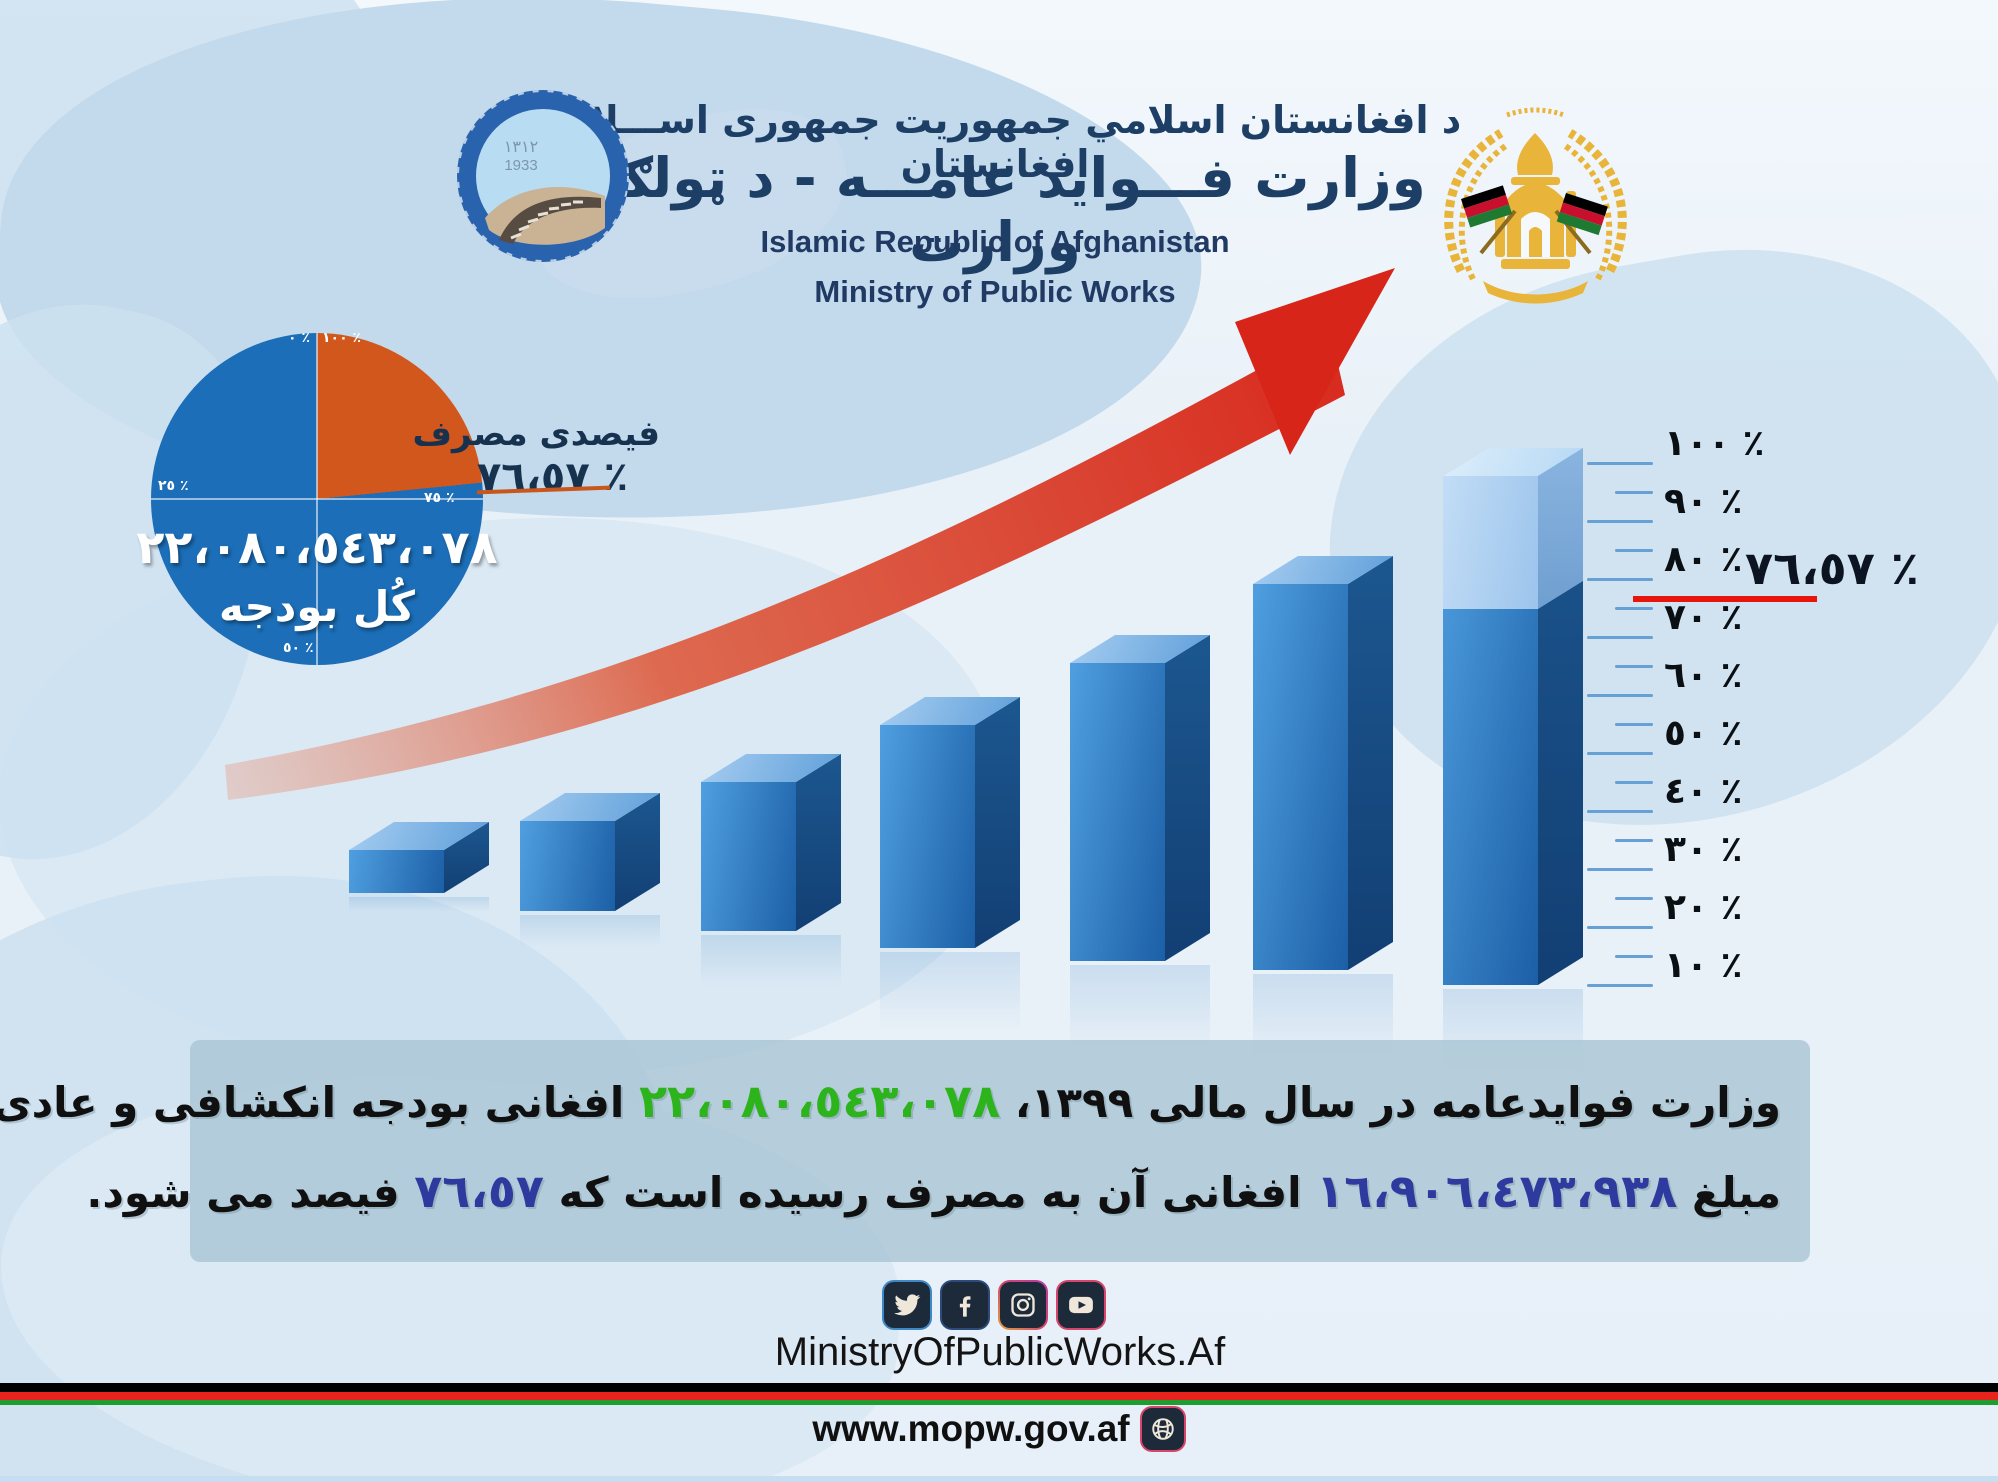 The height and width of the screenshot is (1482, 1998). What do you see at coordinates (965, 1305) in the screenshot?
I see `facebook-icon` at bounding box center [965, 1305].